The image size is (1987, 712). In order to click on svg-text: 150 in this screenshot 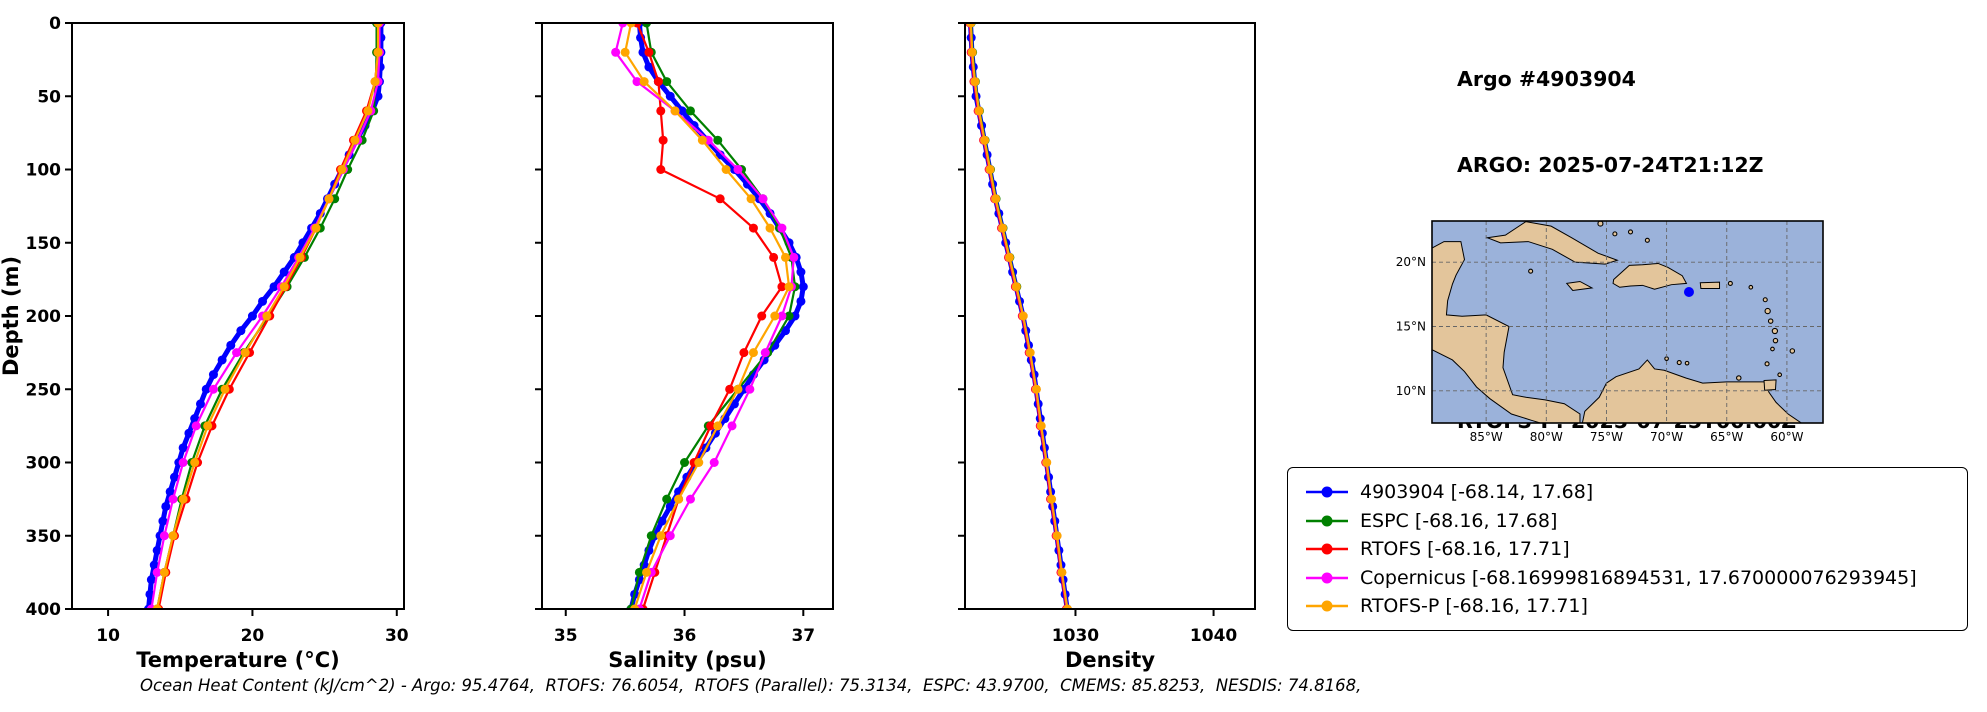, I will do `click(44, 244)`.